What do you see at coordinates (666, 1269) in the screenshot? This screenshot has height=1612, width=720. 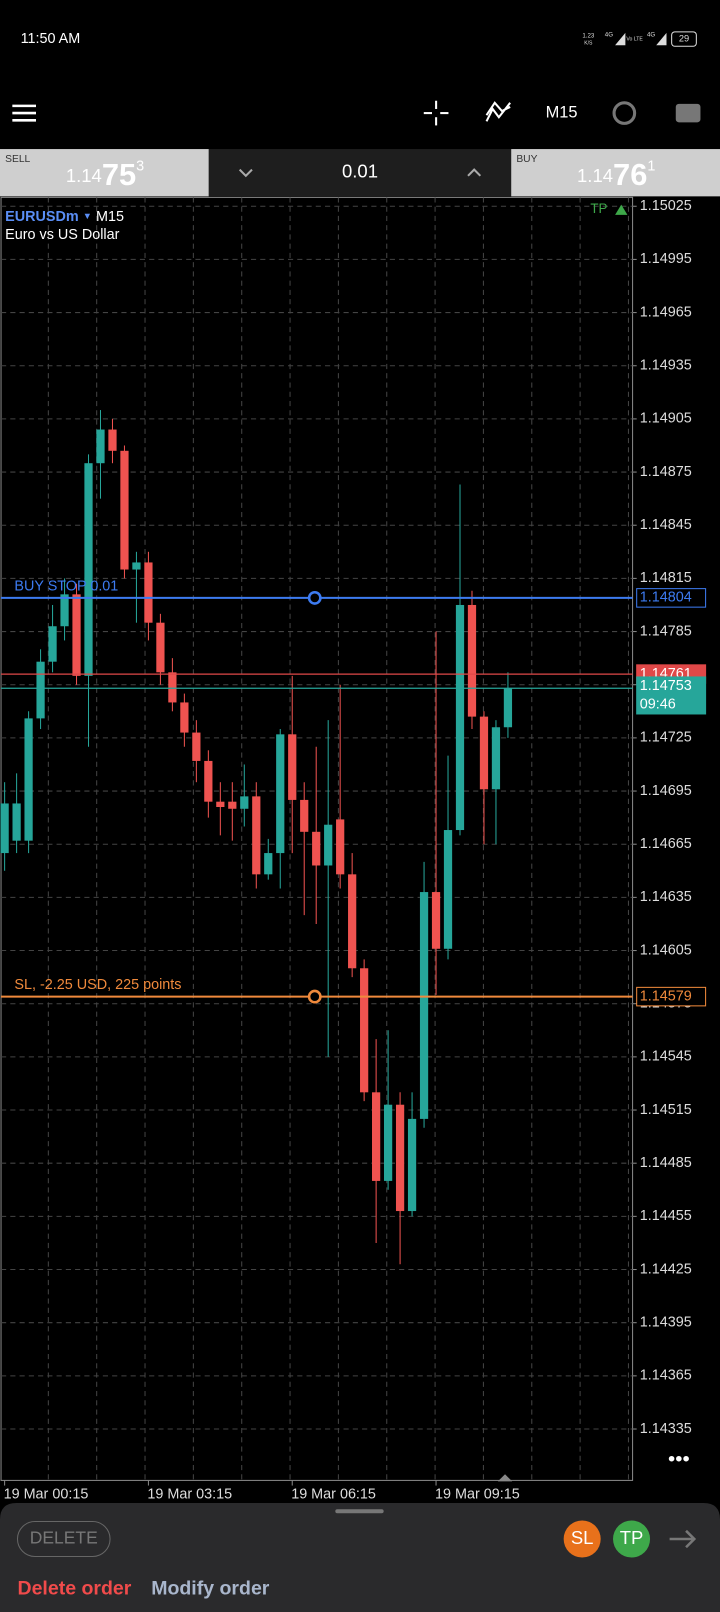 I see `y-tick-label: 1.14425` at bounding box center [666, 1269].